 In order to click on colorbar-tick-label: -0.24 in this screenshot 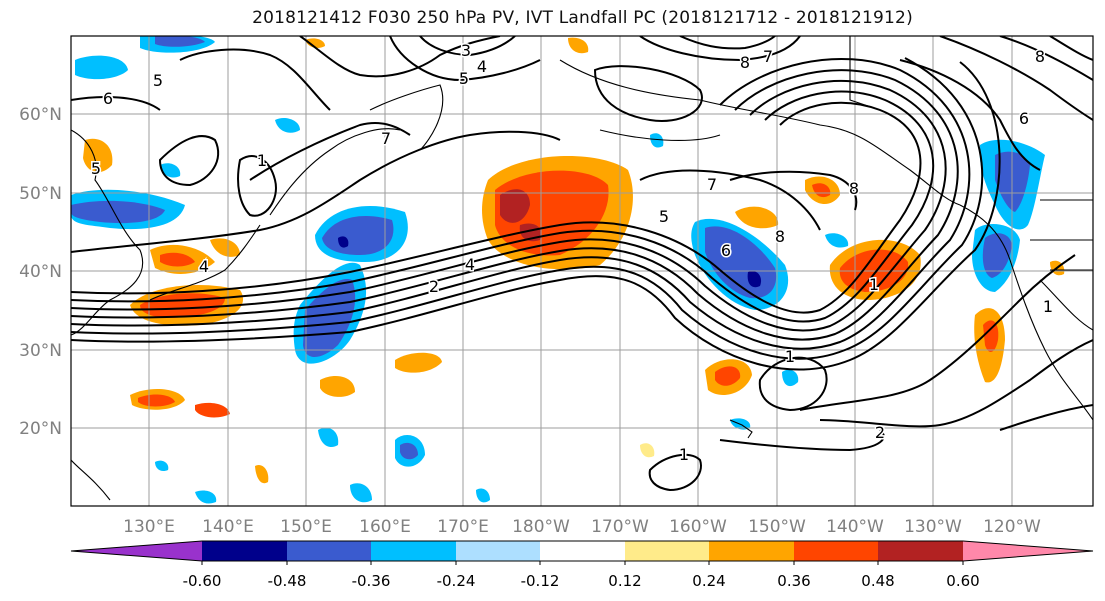, I will do `click(456, 581)`.